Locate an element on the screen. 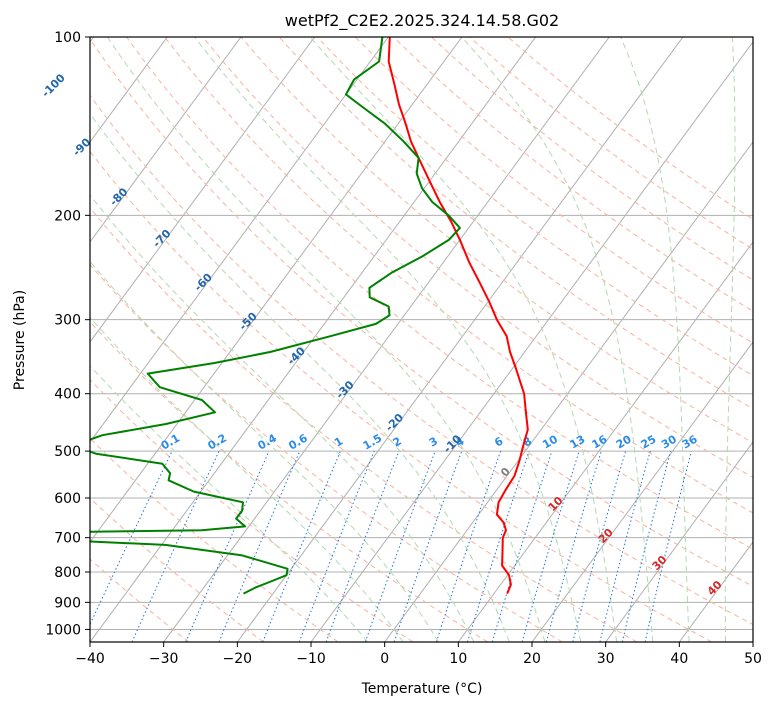  y-tick-label: 600 is located at coordinates (67, 499).